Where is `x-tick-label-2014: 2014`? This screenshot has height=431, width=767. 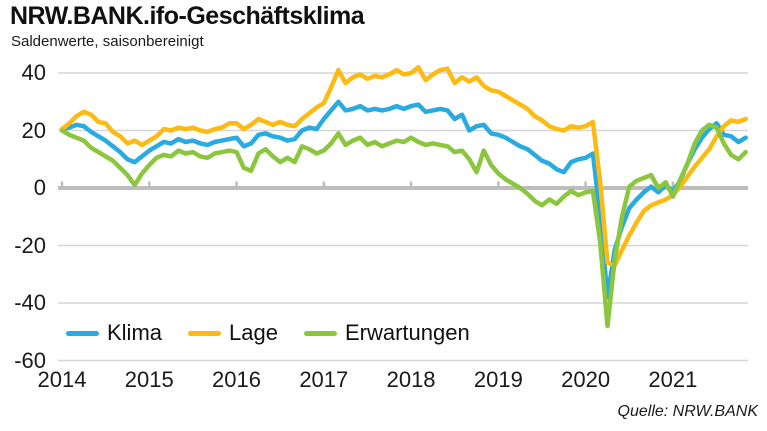
x-tick-label-2014: 2014 is located at coordinates (62, 379).